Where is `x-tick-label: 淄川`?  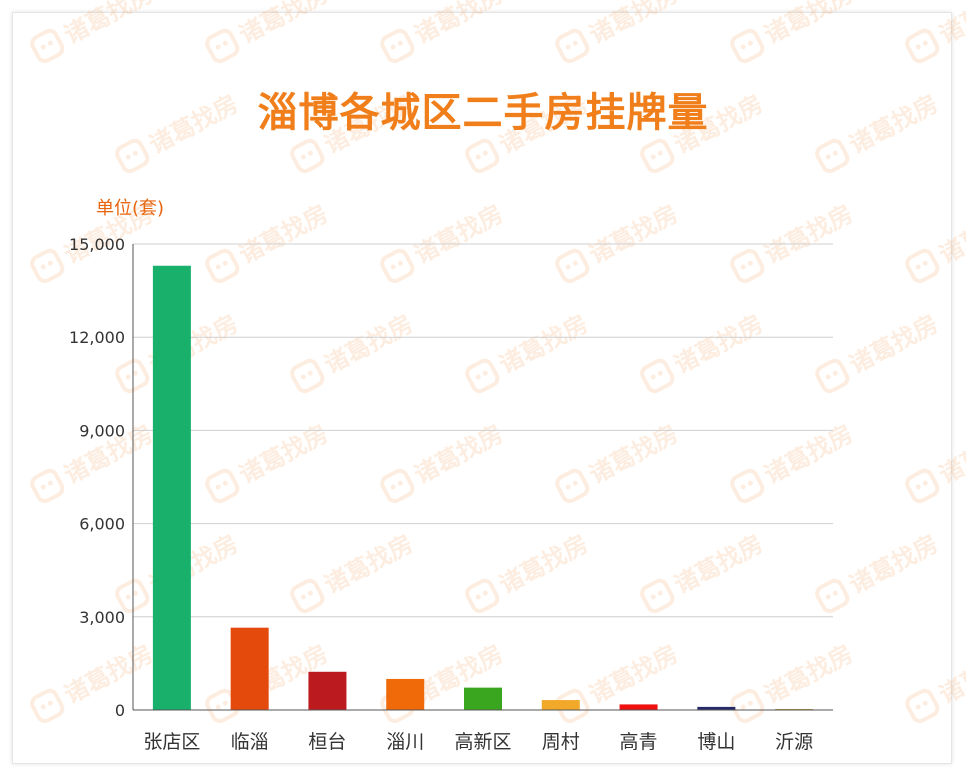 x-tick-label: 淄川 is located at coordinates (405, 742).